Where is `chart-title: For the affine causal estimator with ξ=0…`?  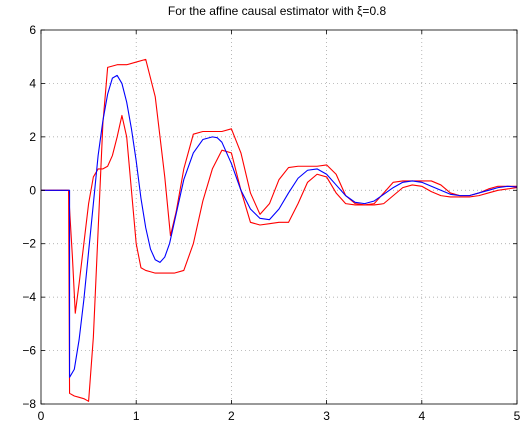
chart-title: For the affine causal estimator with ξ=0… is located at coordinates (277, 11).